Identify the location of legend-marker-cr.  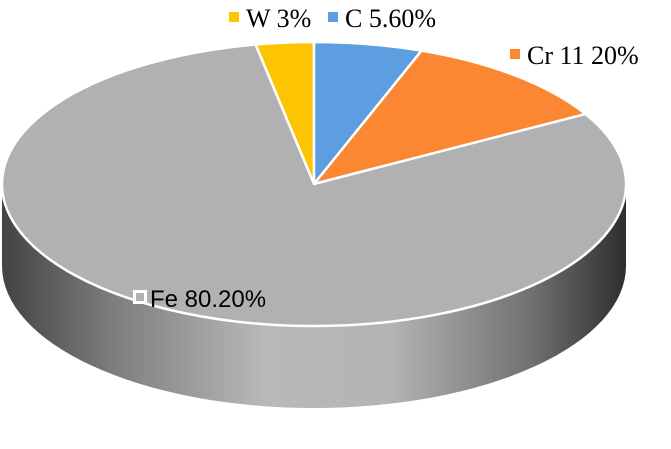
(515, 54).